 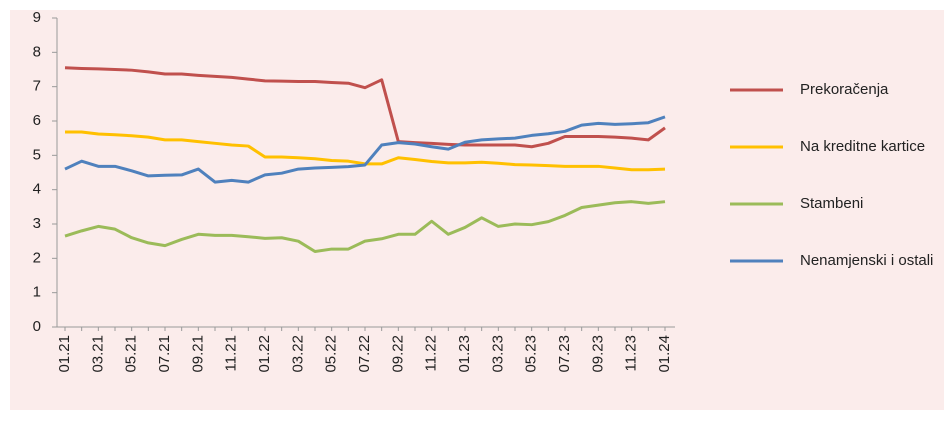 I want to click on x-tick-label: 11.22, so click(x=431, y=353).